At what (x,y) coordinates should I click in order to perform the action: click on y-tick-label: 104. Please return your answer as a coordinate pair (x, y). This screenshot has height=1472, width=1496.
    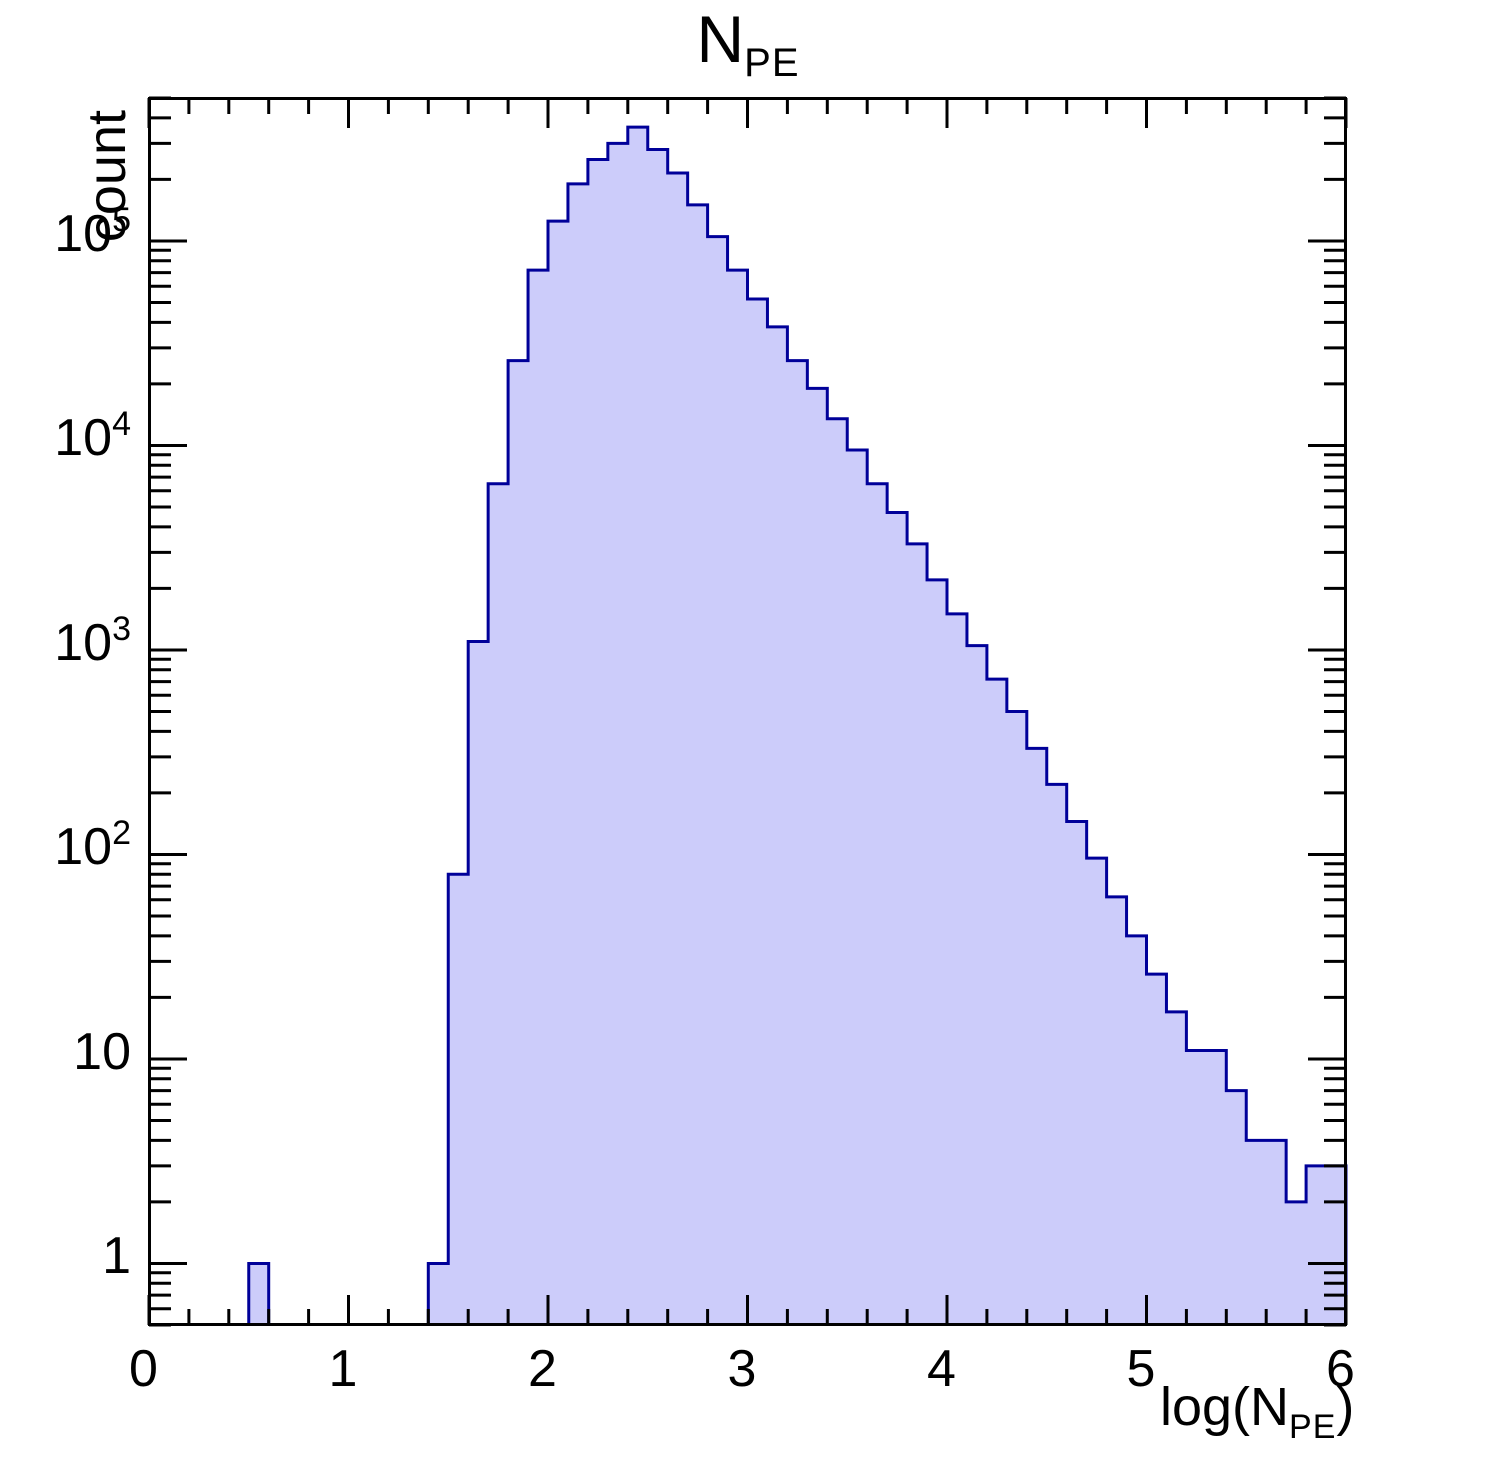
    Looking at the image, I should click on (65, 437).